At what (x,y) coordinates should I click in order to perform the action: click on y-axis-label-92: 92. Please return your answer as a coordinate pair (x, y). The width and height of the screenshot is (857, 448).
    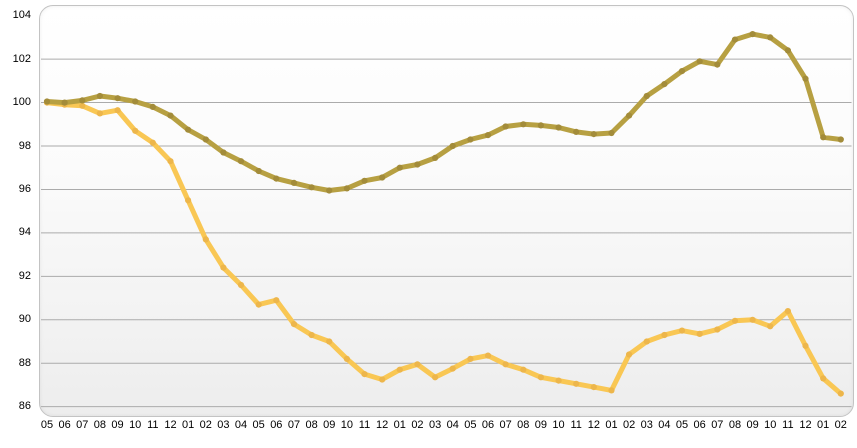
    Looking at the image, I should click on (24, 275).